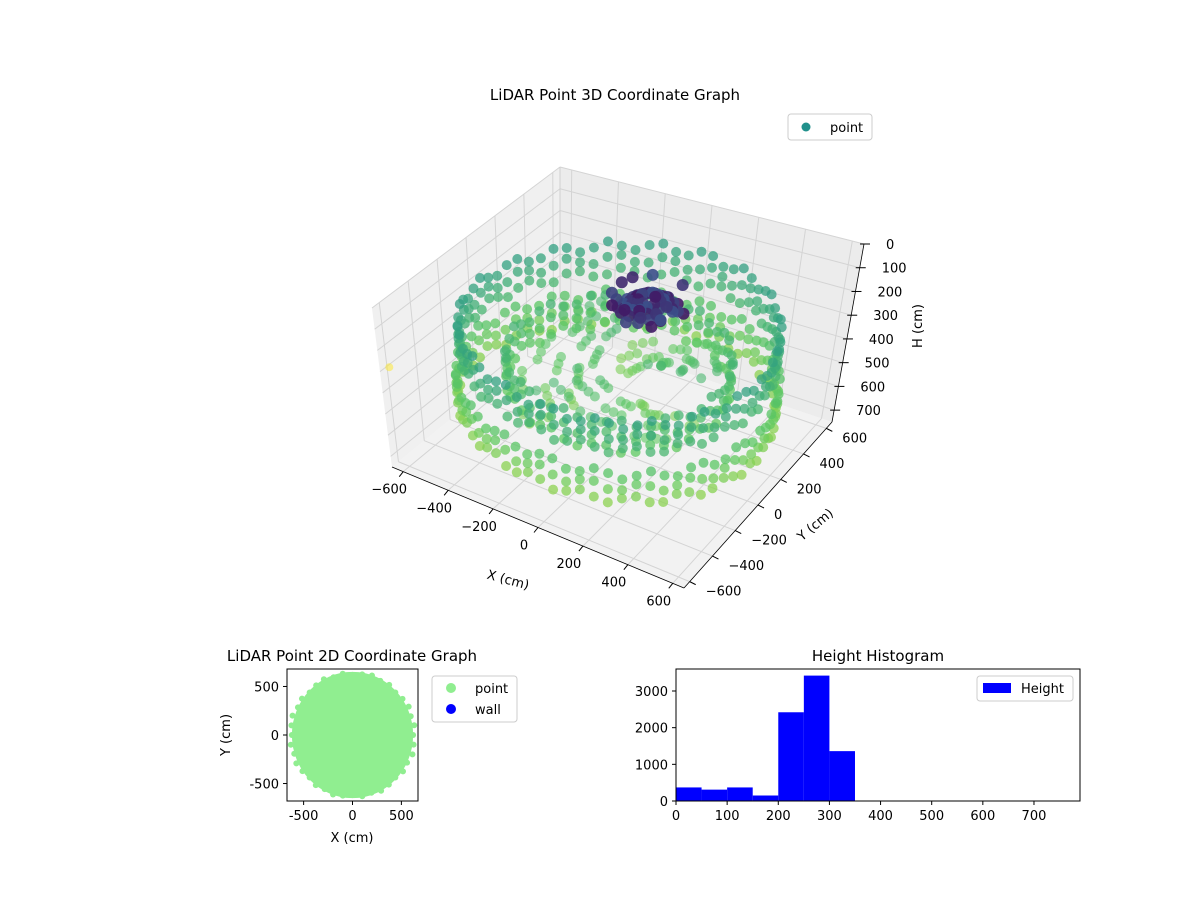  I want to click on y-tick-label: 2000, so click(651, 729).